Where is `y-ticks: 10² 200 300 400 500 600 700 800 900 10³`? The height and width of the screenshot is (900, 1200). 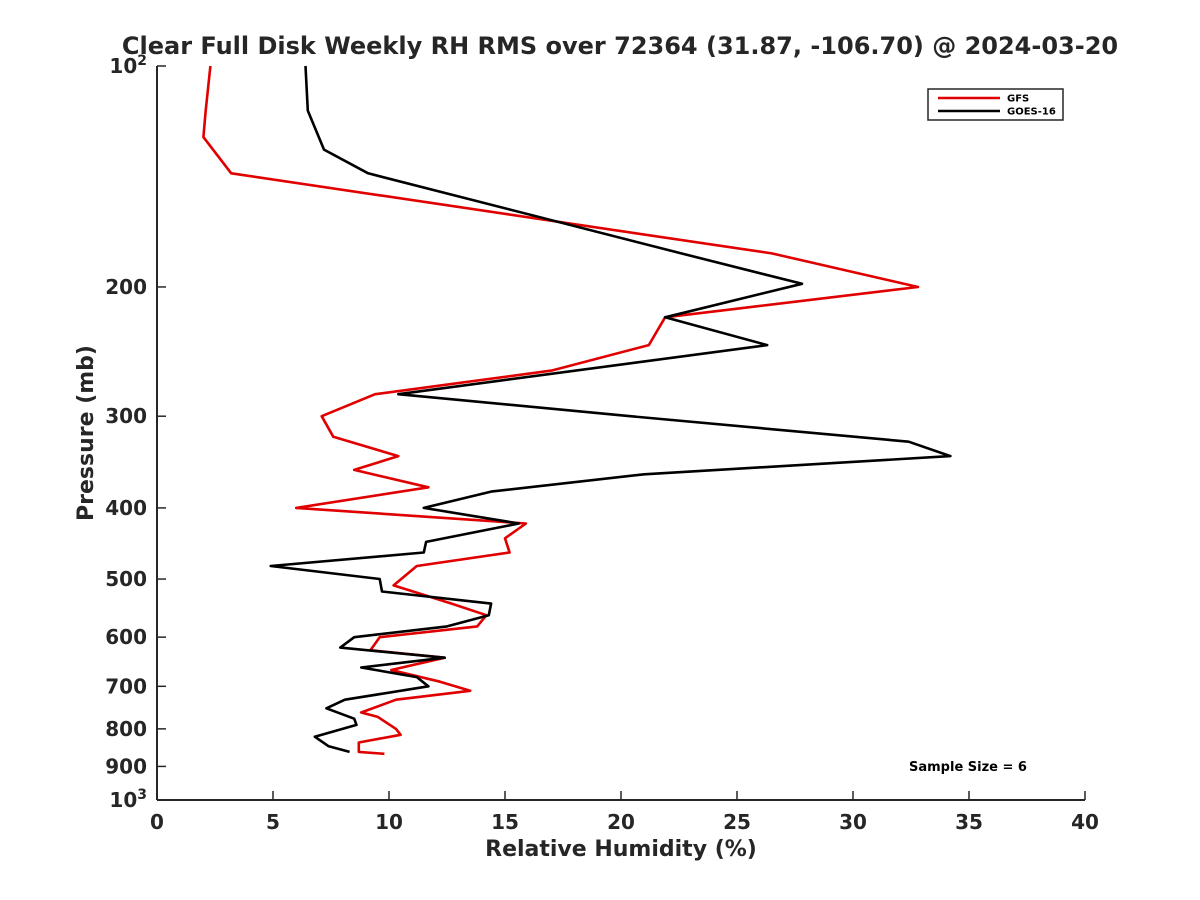 y-ticks: 10² 200 300 400 500 600 700 800 900 10³ is located at coordinates (135, 432).